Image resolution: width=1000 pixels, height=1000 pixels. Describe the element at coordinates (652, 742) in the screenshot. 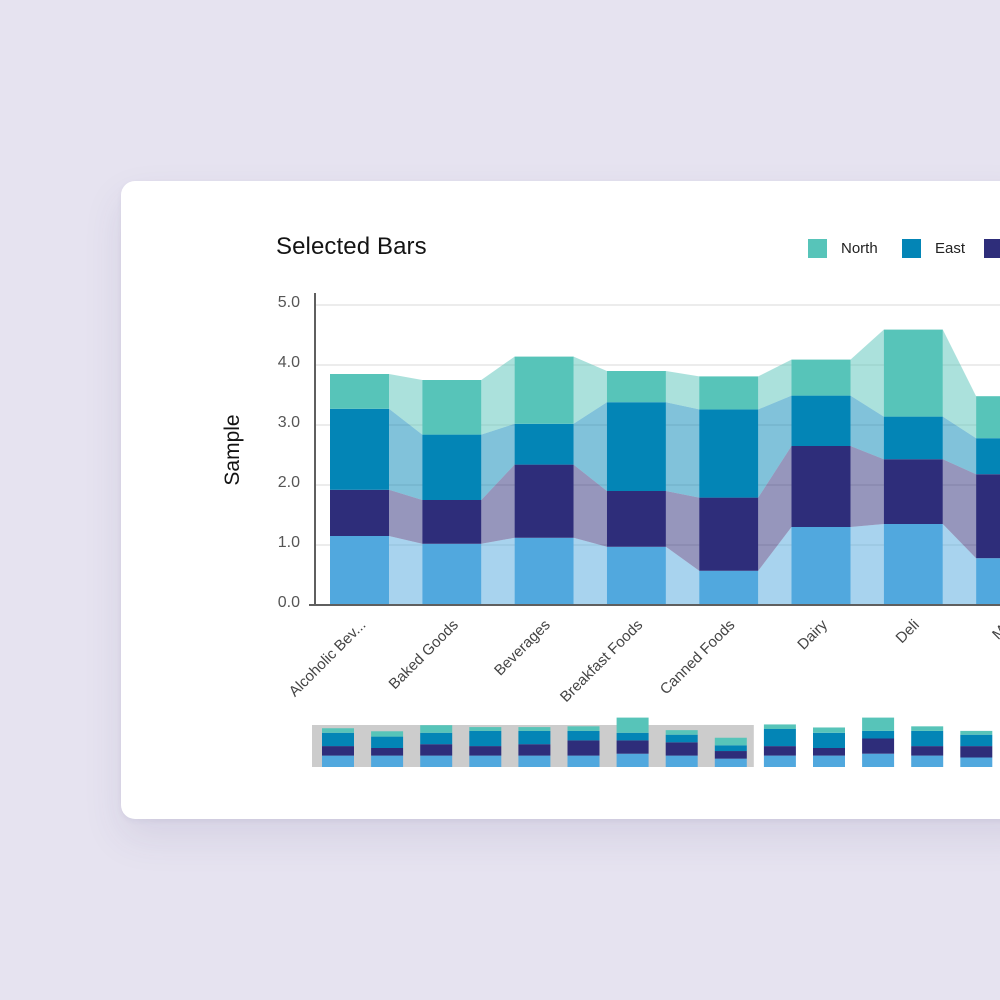

I see `overview-navigator` at that location.